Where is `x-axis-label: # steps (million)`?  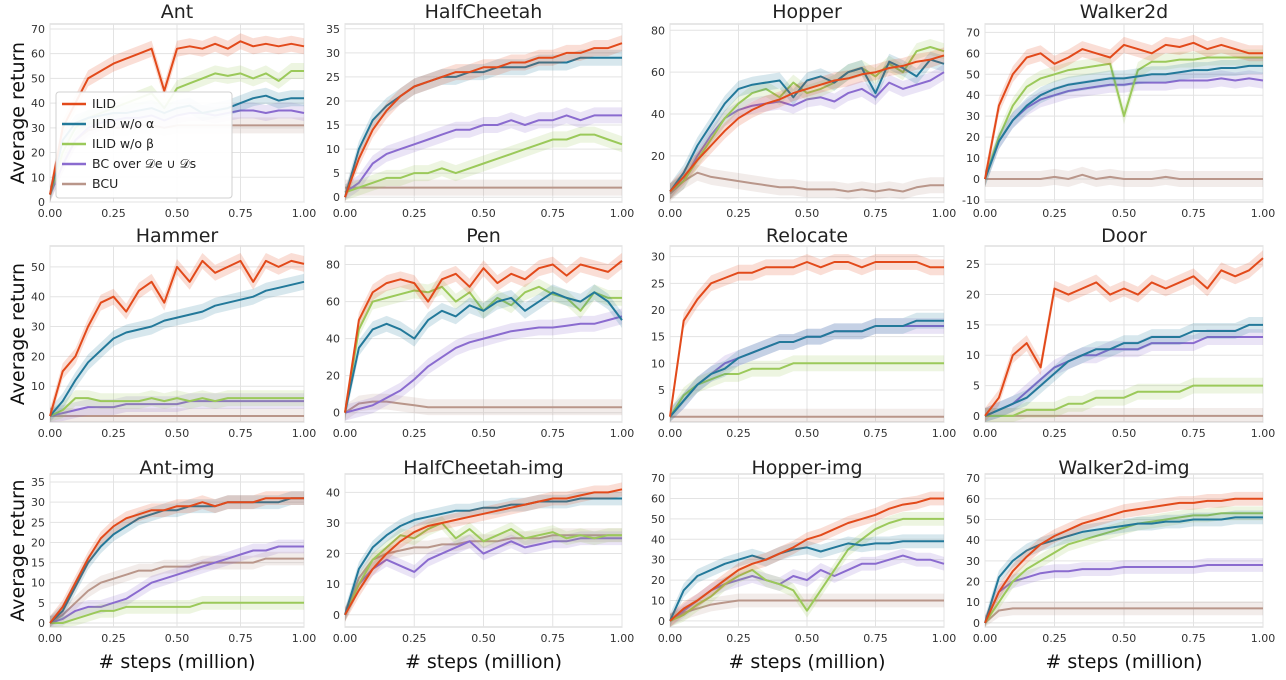
x-axis-label: # steps (million) is located at coordinates (176, 662).